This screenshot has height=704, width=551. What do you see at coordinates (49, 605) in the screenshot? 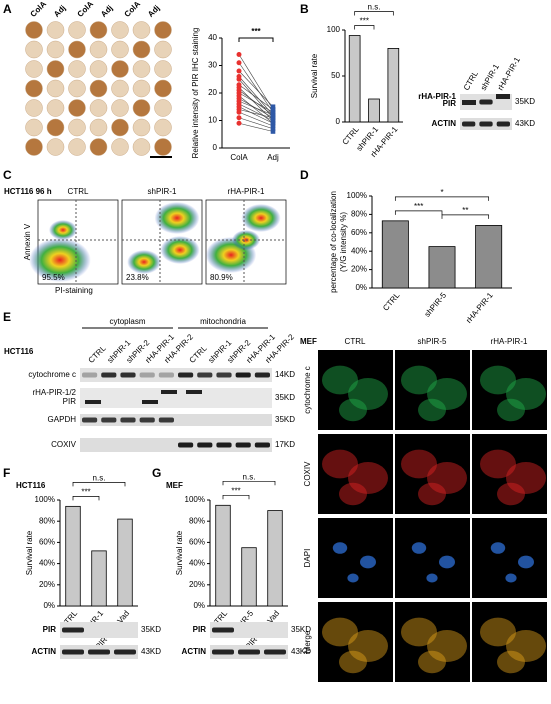
I see `y-tick-label: 0%` at bounding box center [49, 605].